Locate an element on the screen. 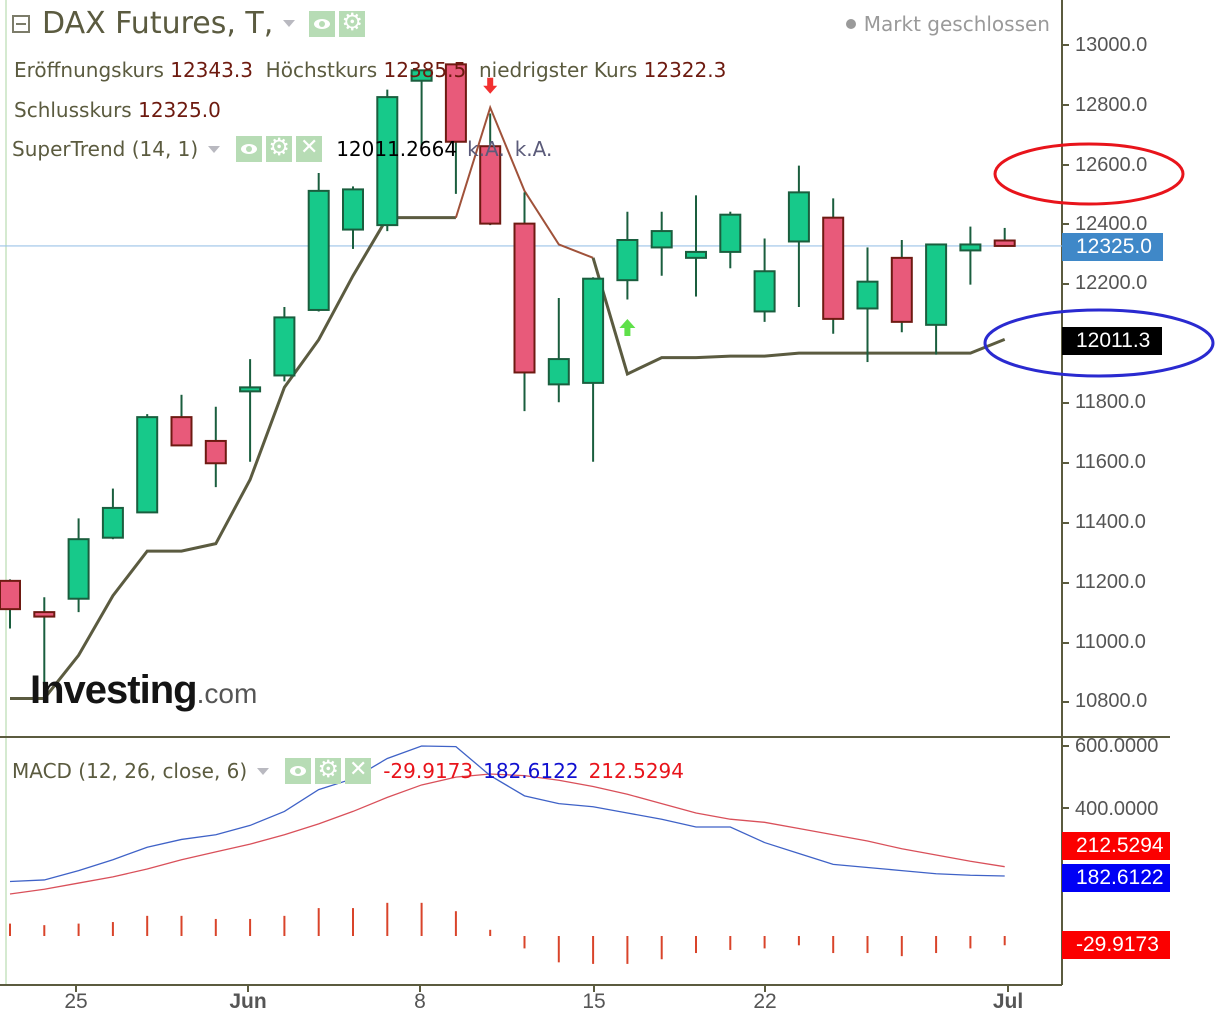 The height and width of the screenshot is (1019, 1223). sell-arrow-icon is located at coordinates (490, 85).